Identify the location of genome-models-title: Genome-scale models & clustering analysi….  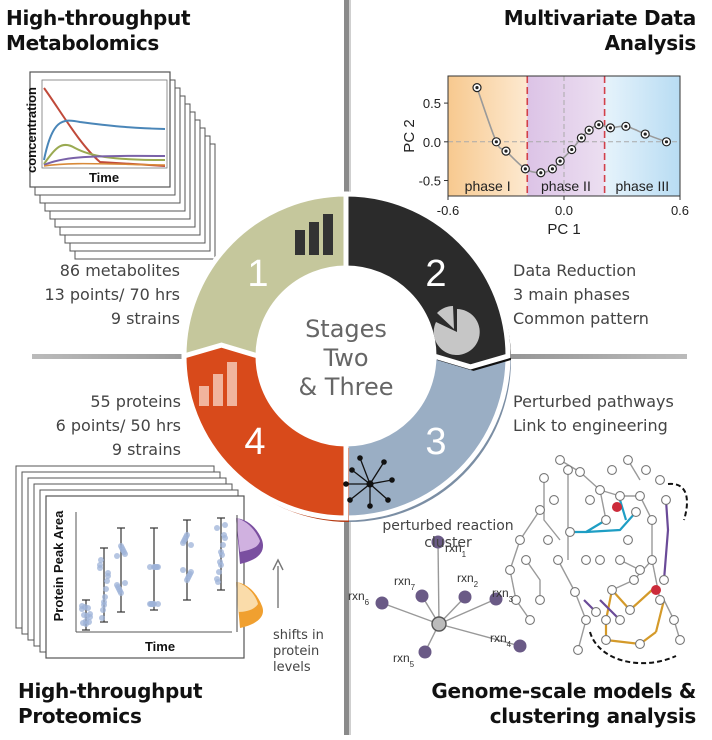
(563, 703).